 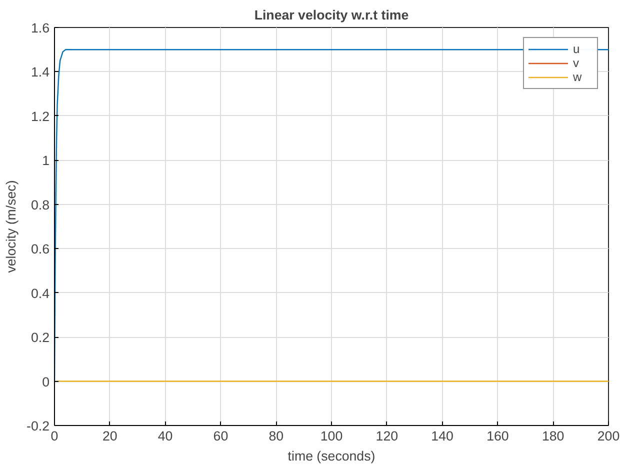 What do you see at coordinates (332, 456) in the screenshot?
I see `x-axis-title: time (seconds)` at bounding box center [332, 456].